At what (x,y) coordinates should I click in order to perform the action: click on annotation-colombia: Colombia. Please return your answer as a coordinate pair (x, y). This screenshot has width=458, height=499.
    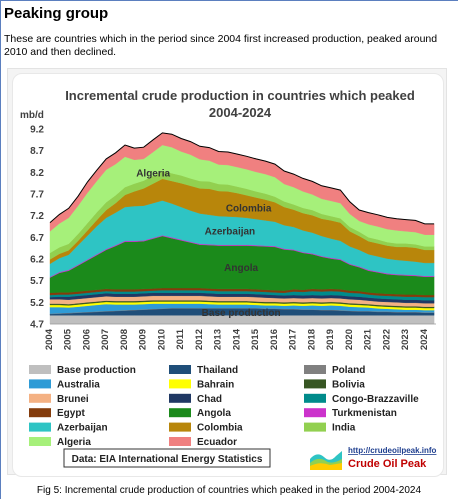
    Looking at the image, I should click on (249, 208).